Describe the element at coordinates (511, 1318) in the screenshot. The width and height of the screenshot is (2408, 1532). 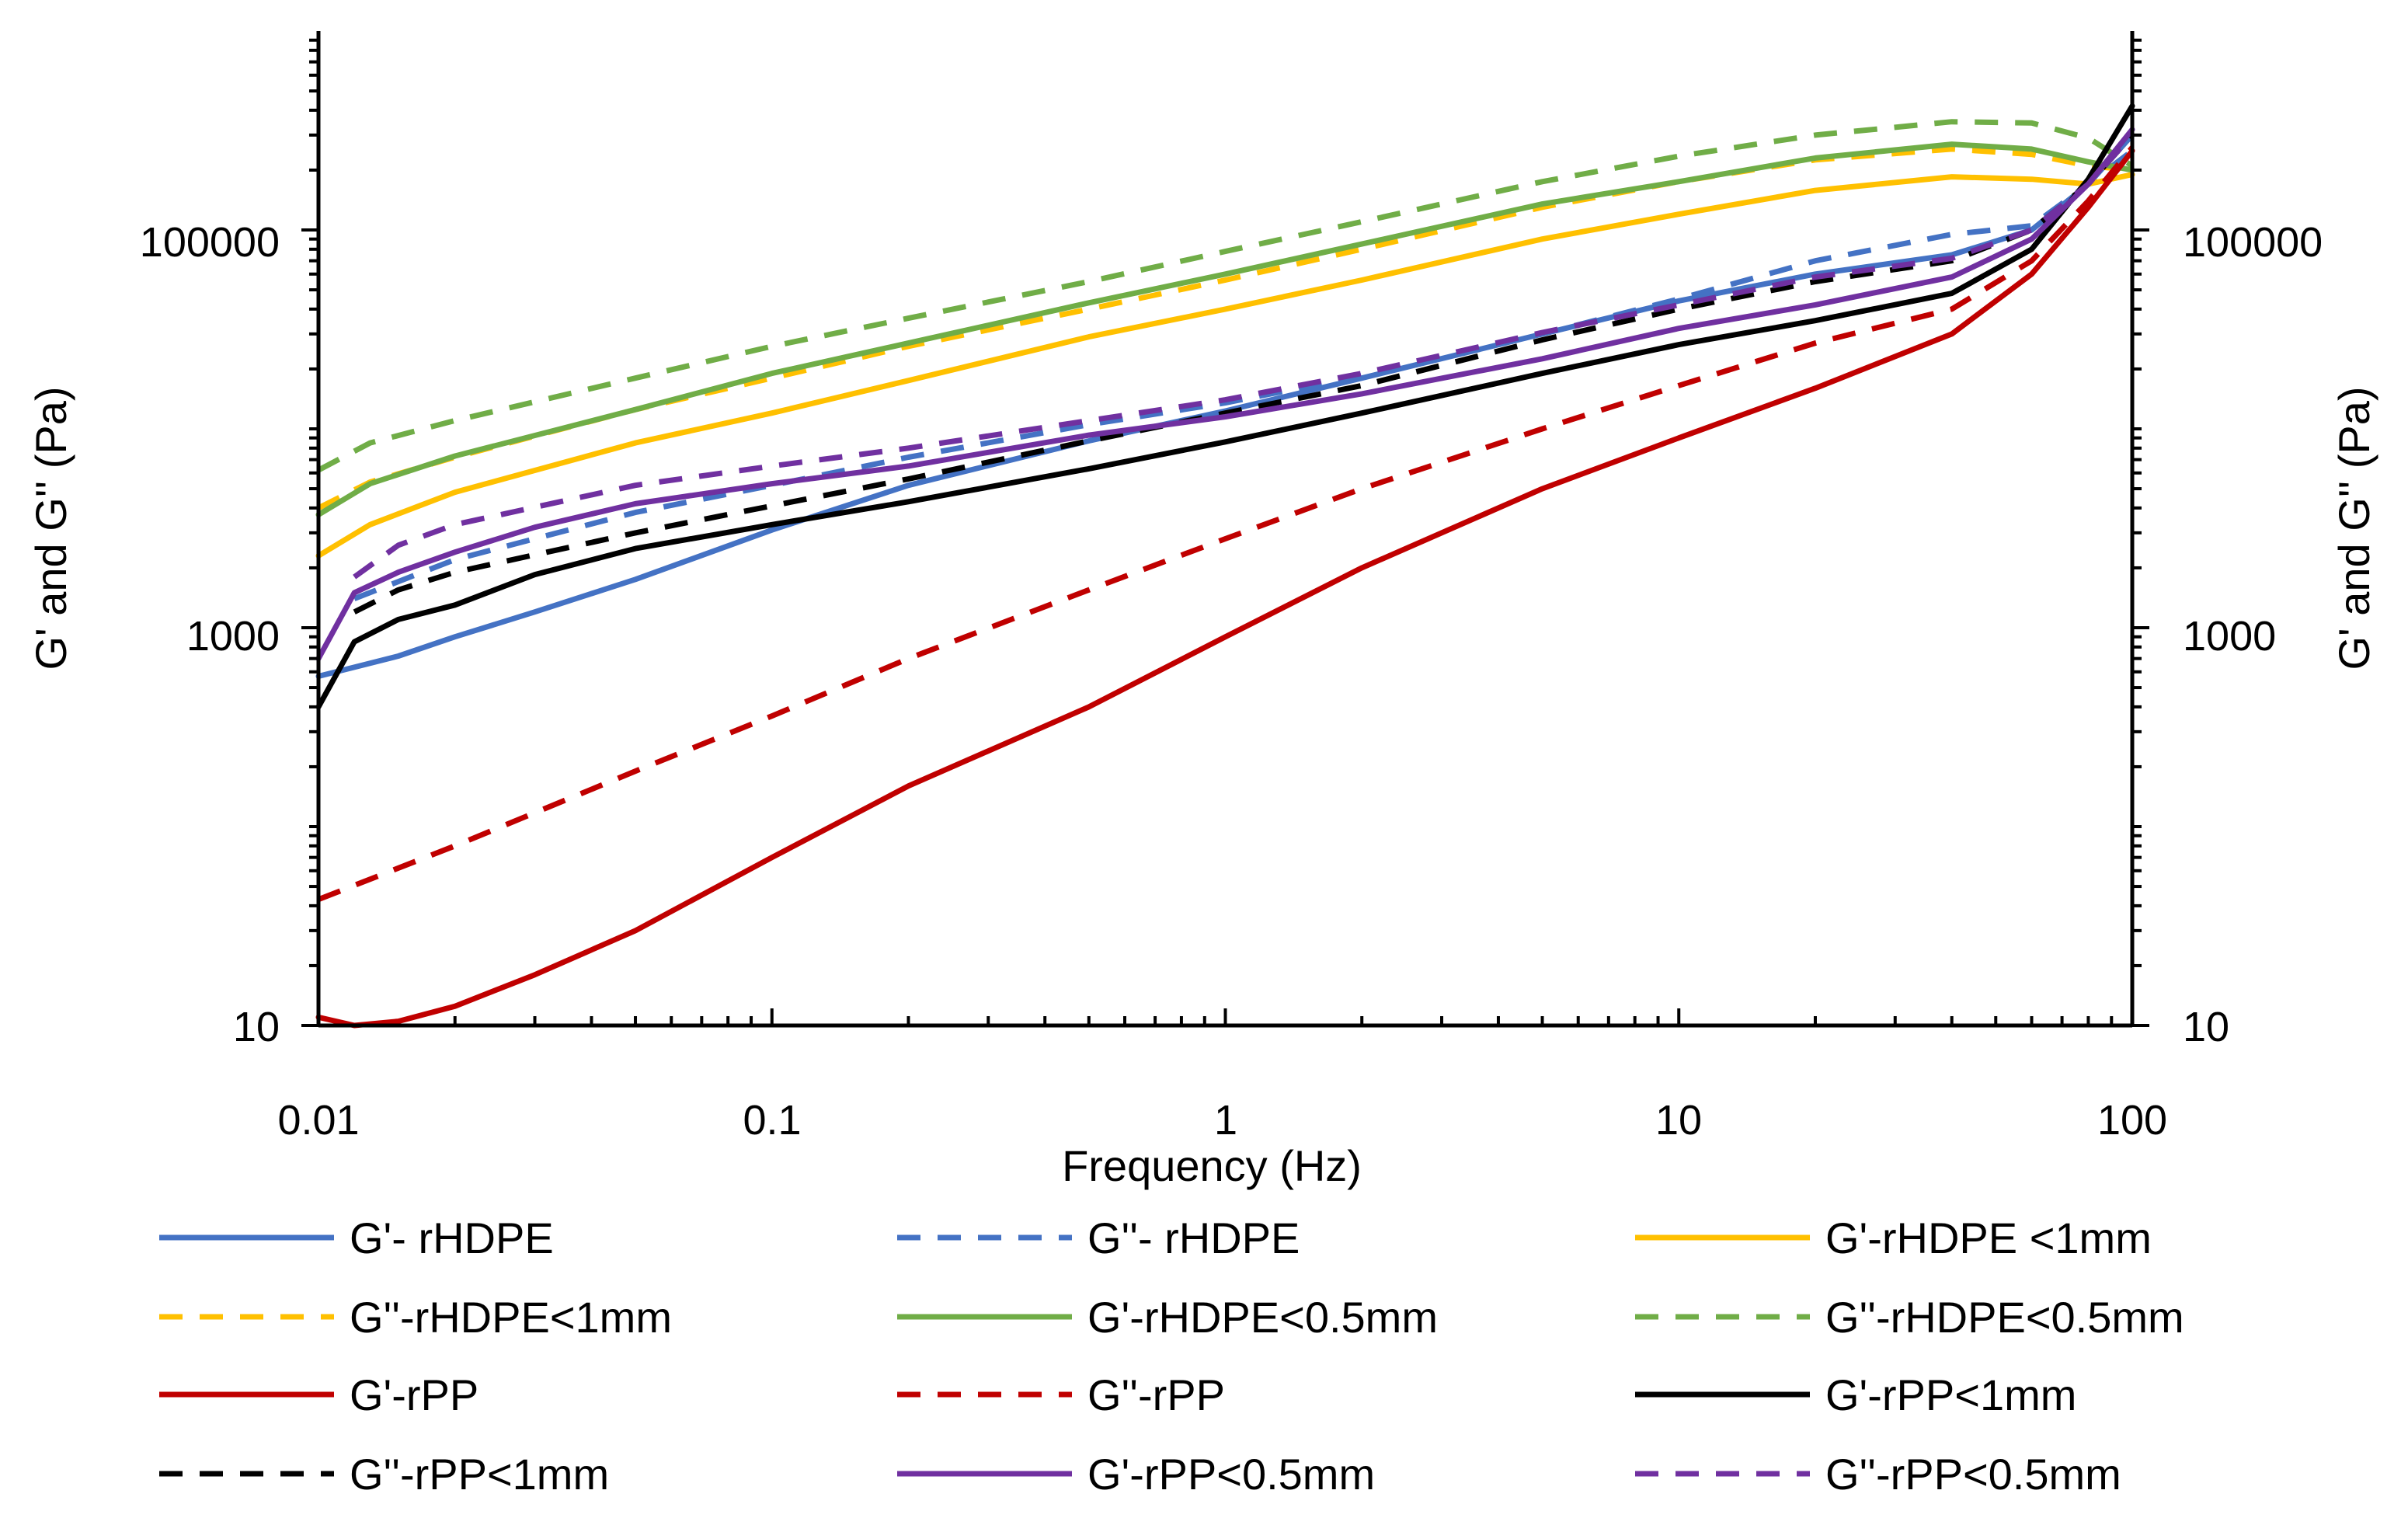
I see `legend-label: G''-rHDPE<1mm` at that location.